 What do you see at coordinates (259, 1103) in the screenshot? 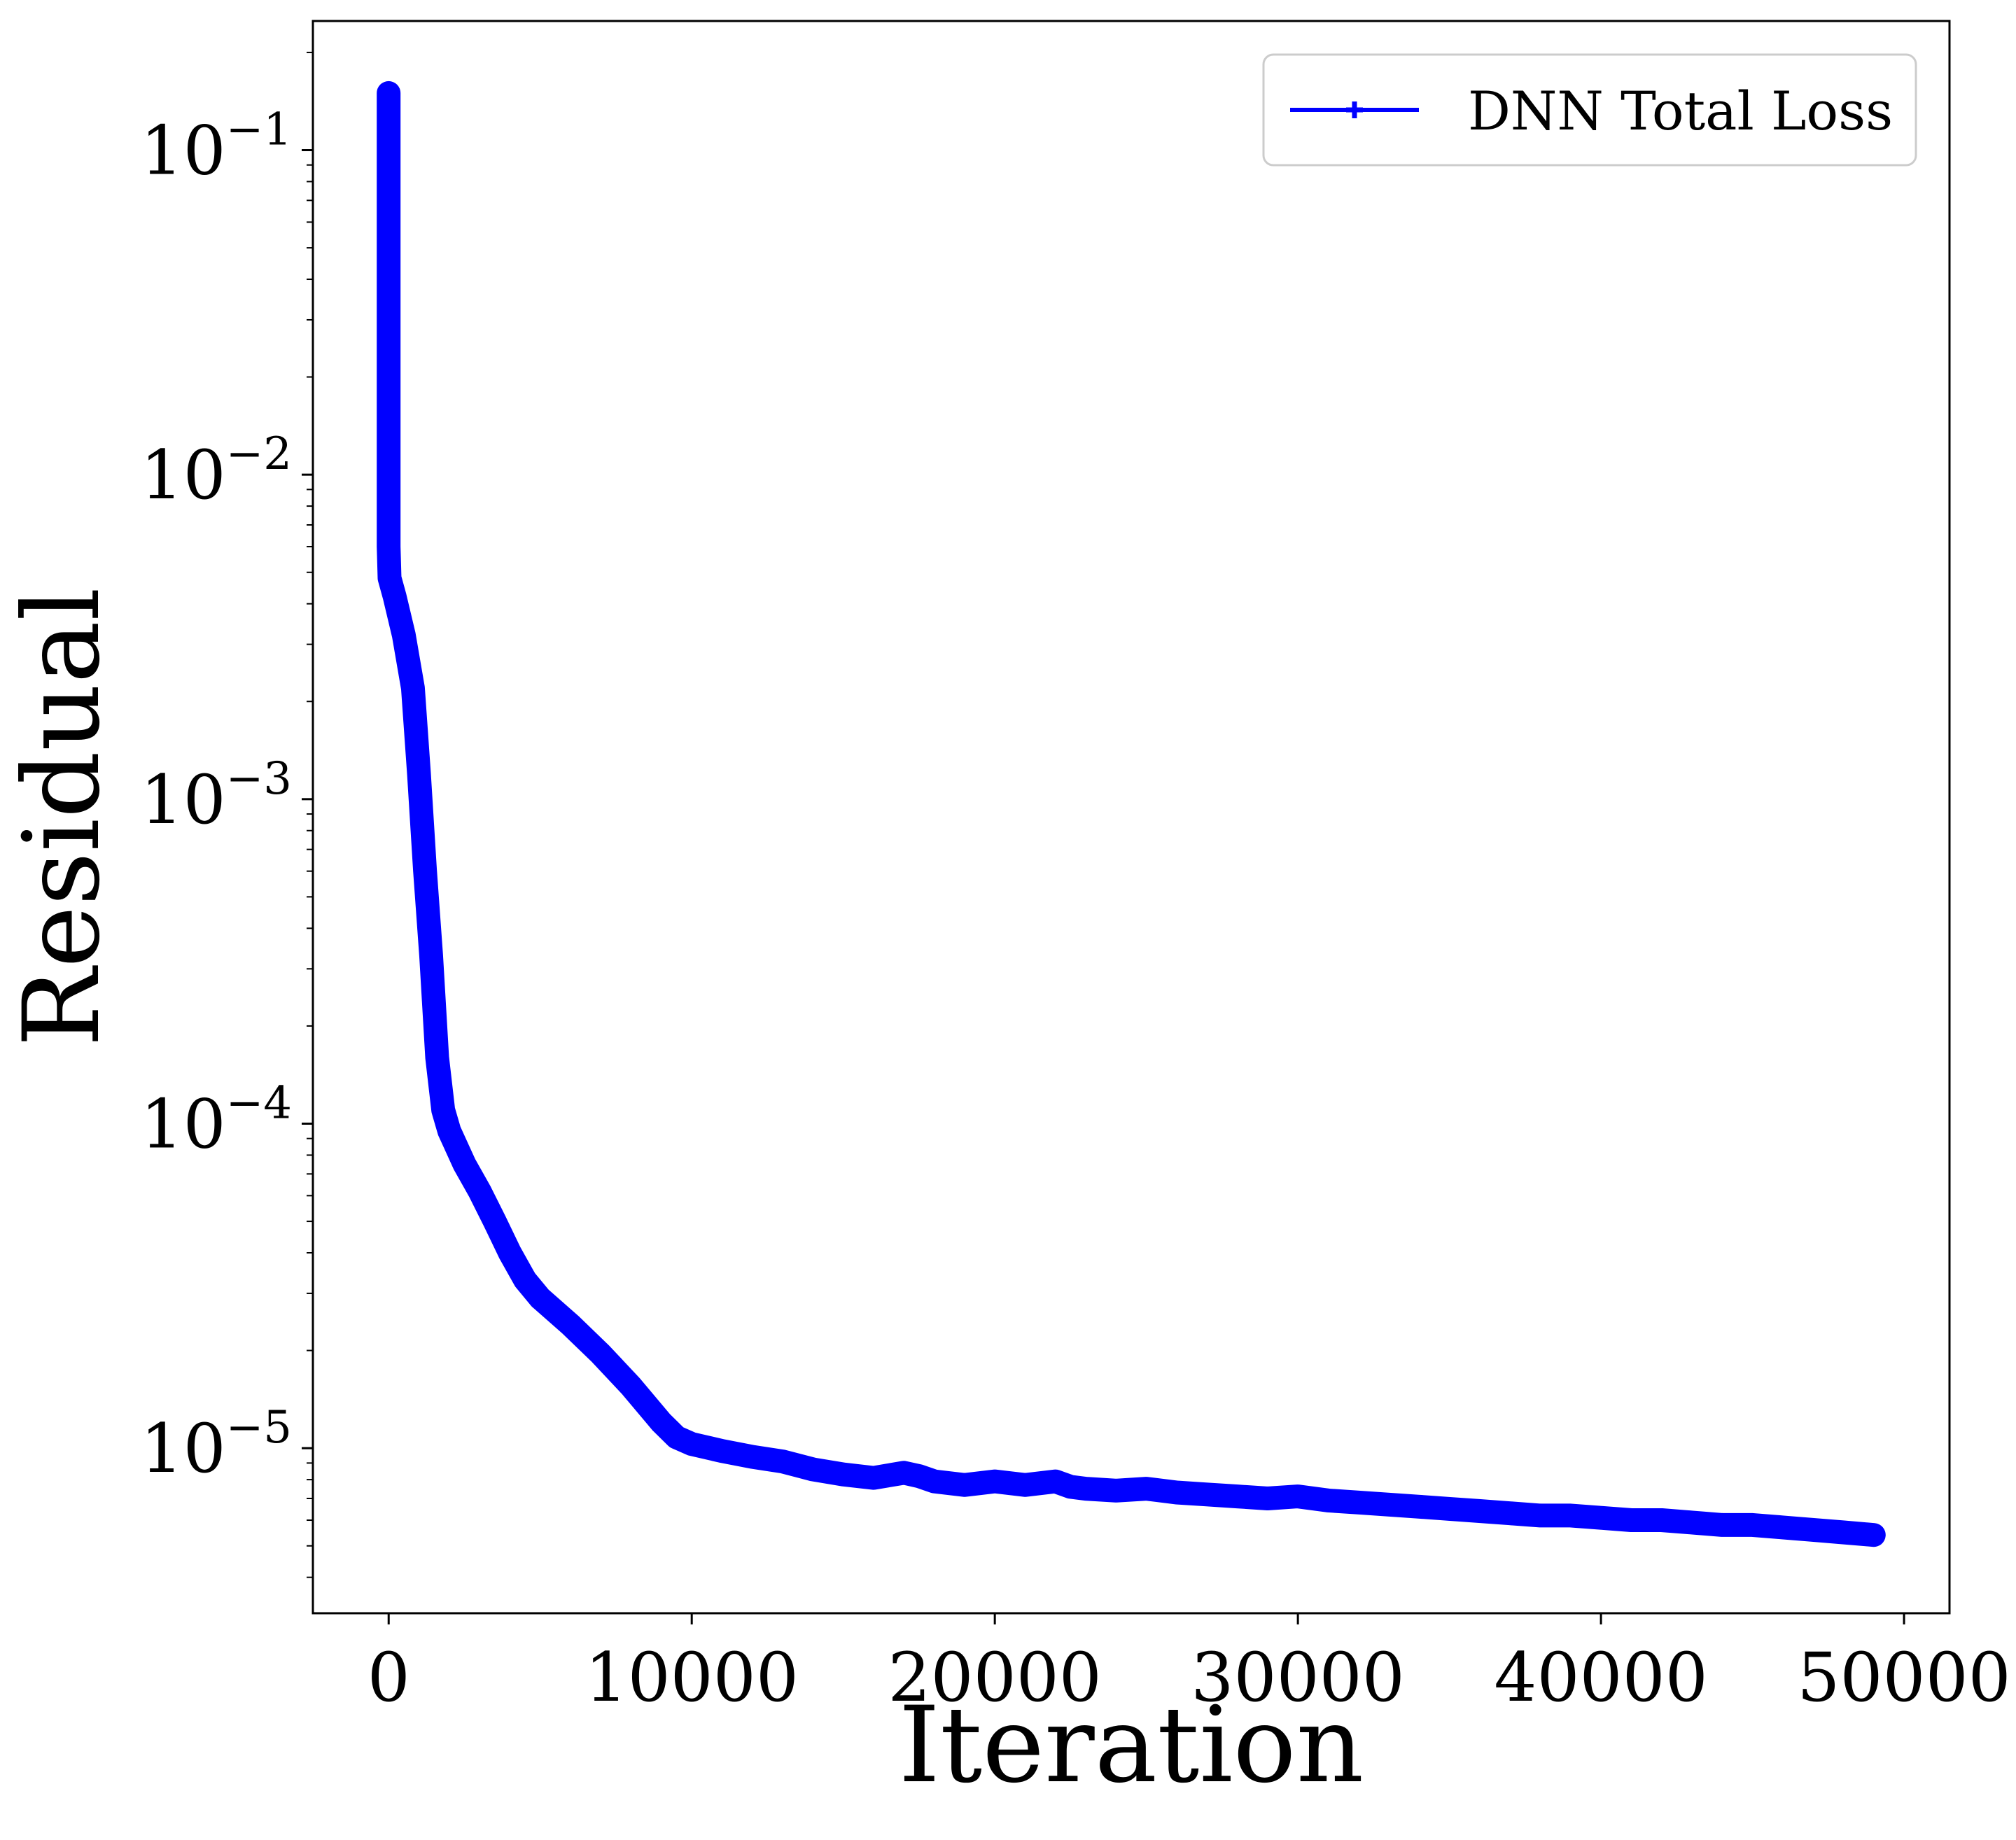
I see `y-tick-exponent: −4` at bounding box center [259, 1103].